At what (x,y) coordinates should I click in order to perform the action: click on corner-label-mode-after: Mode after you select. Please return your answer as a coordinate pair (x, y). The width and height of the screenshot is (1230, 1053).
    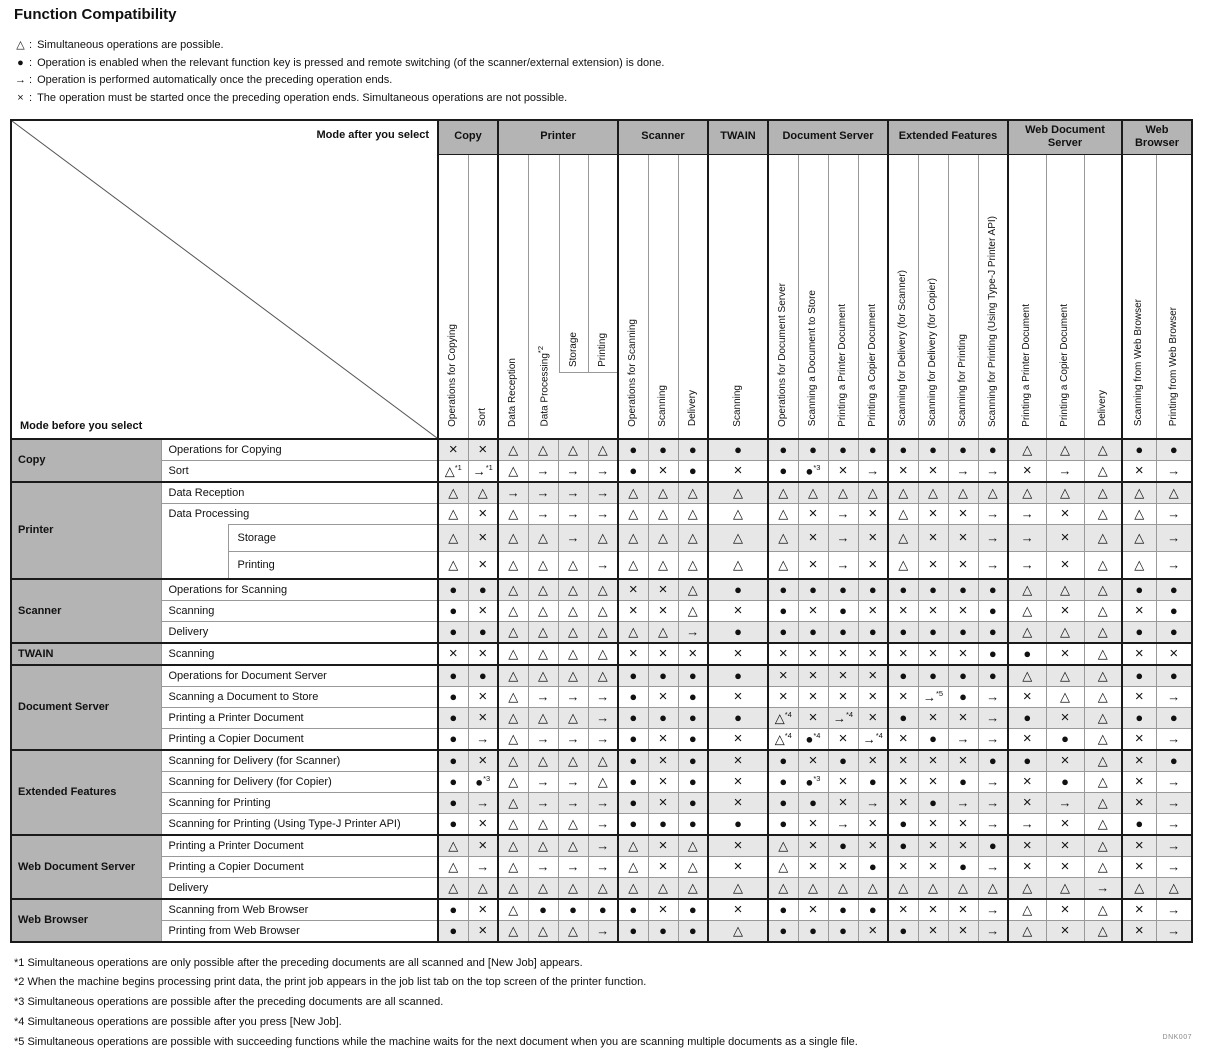
    Looking at the image, I should click on (372, 134).